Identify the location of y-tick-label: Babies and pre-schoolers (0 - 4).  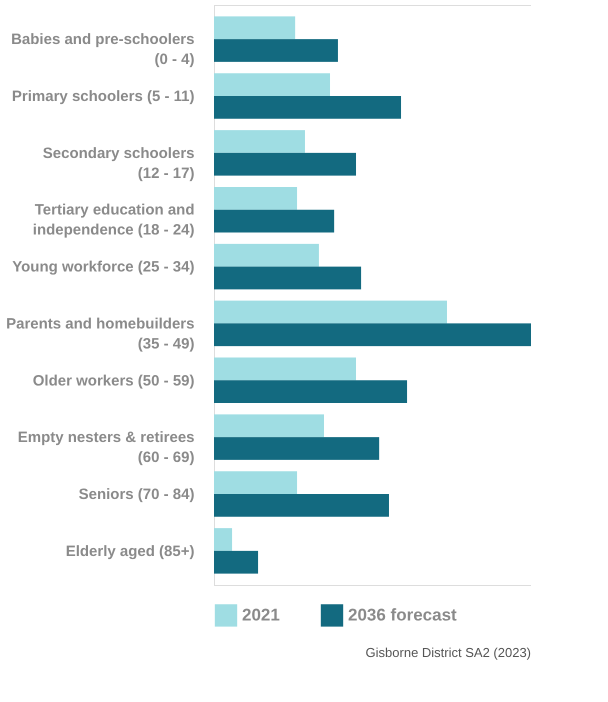
(102, 49).